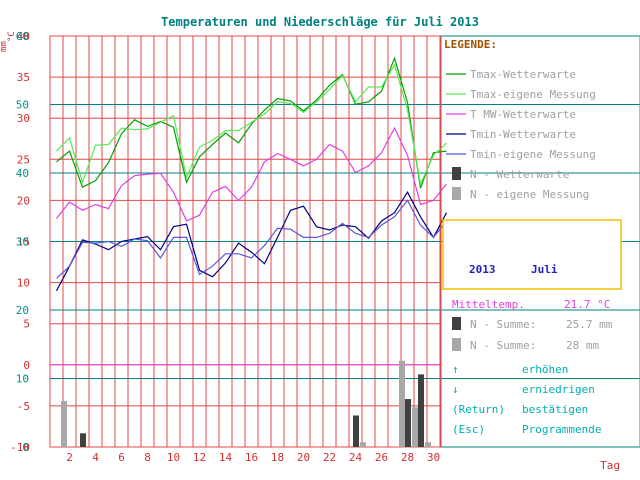 This screenshot has height=480, width=640. I want to click on x-tick-label: 14, so click(226, 457).